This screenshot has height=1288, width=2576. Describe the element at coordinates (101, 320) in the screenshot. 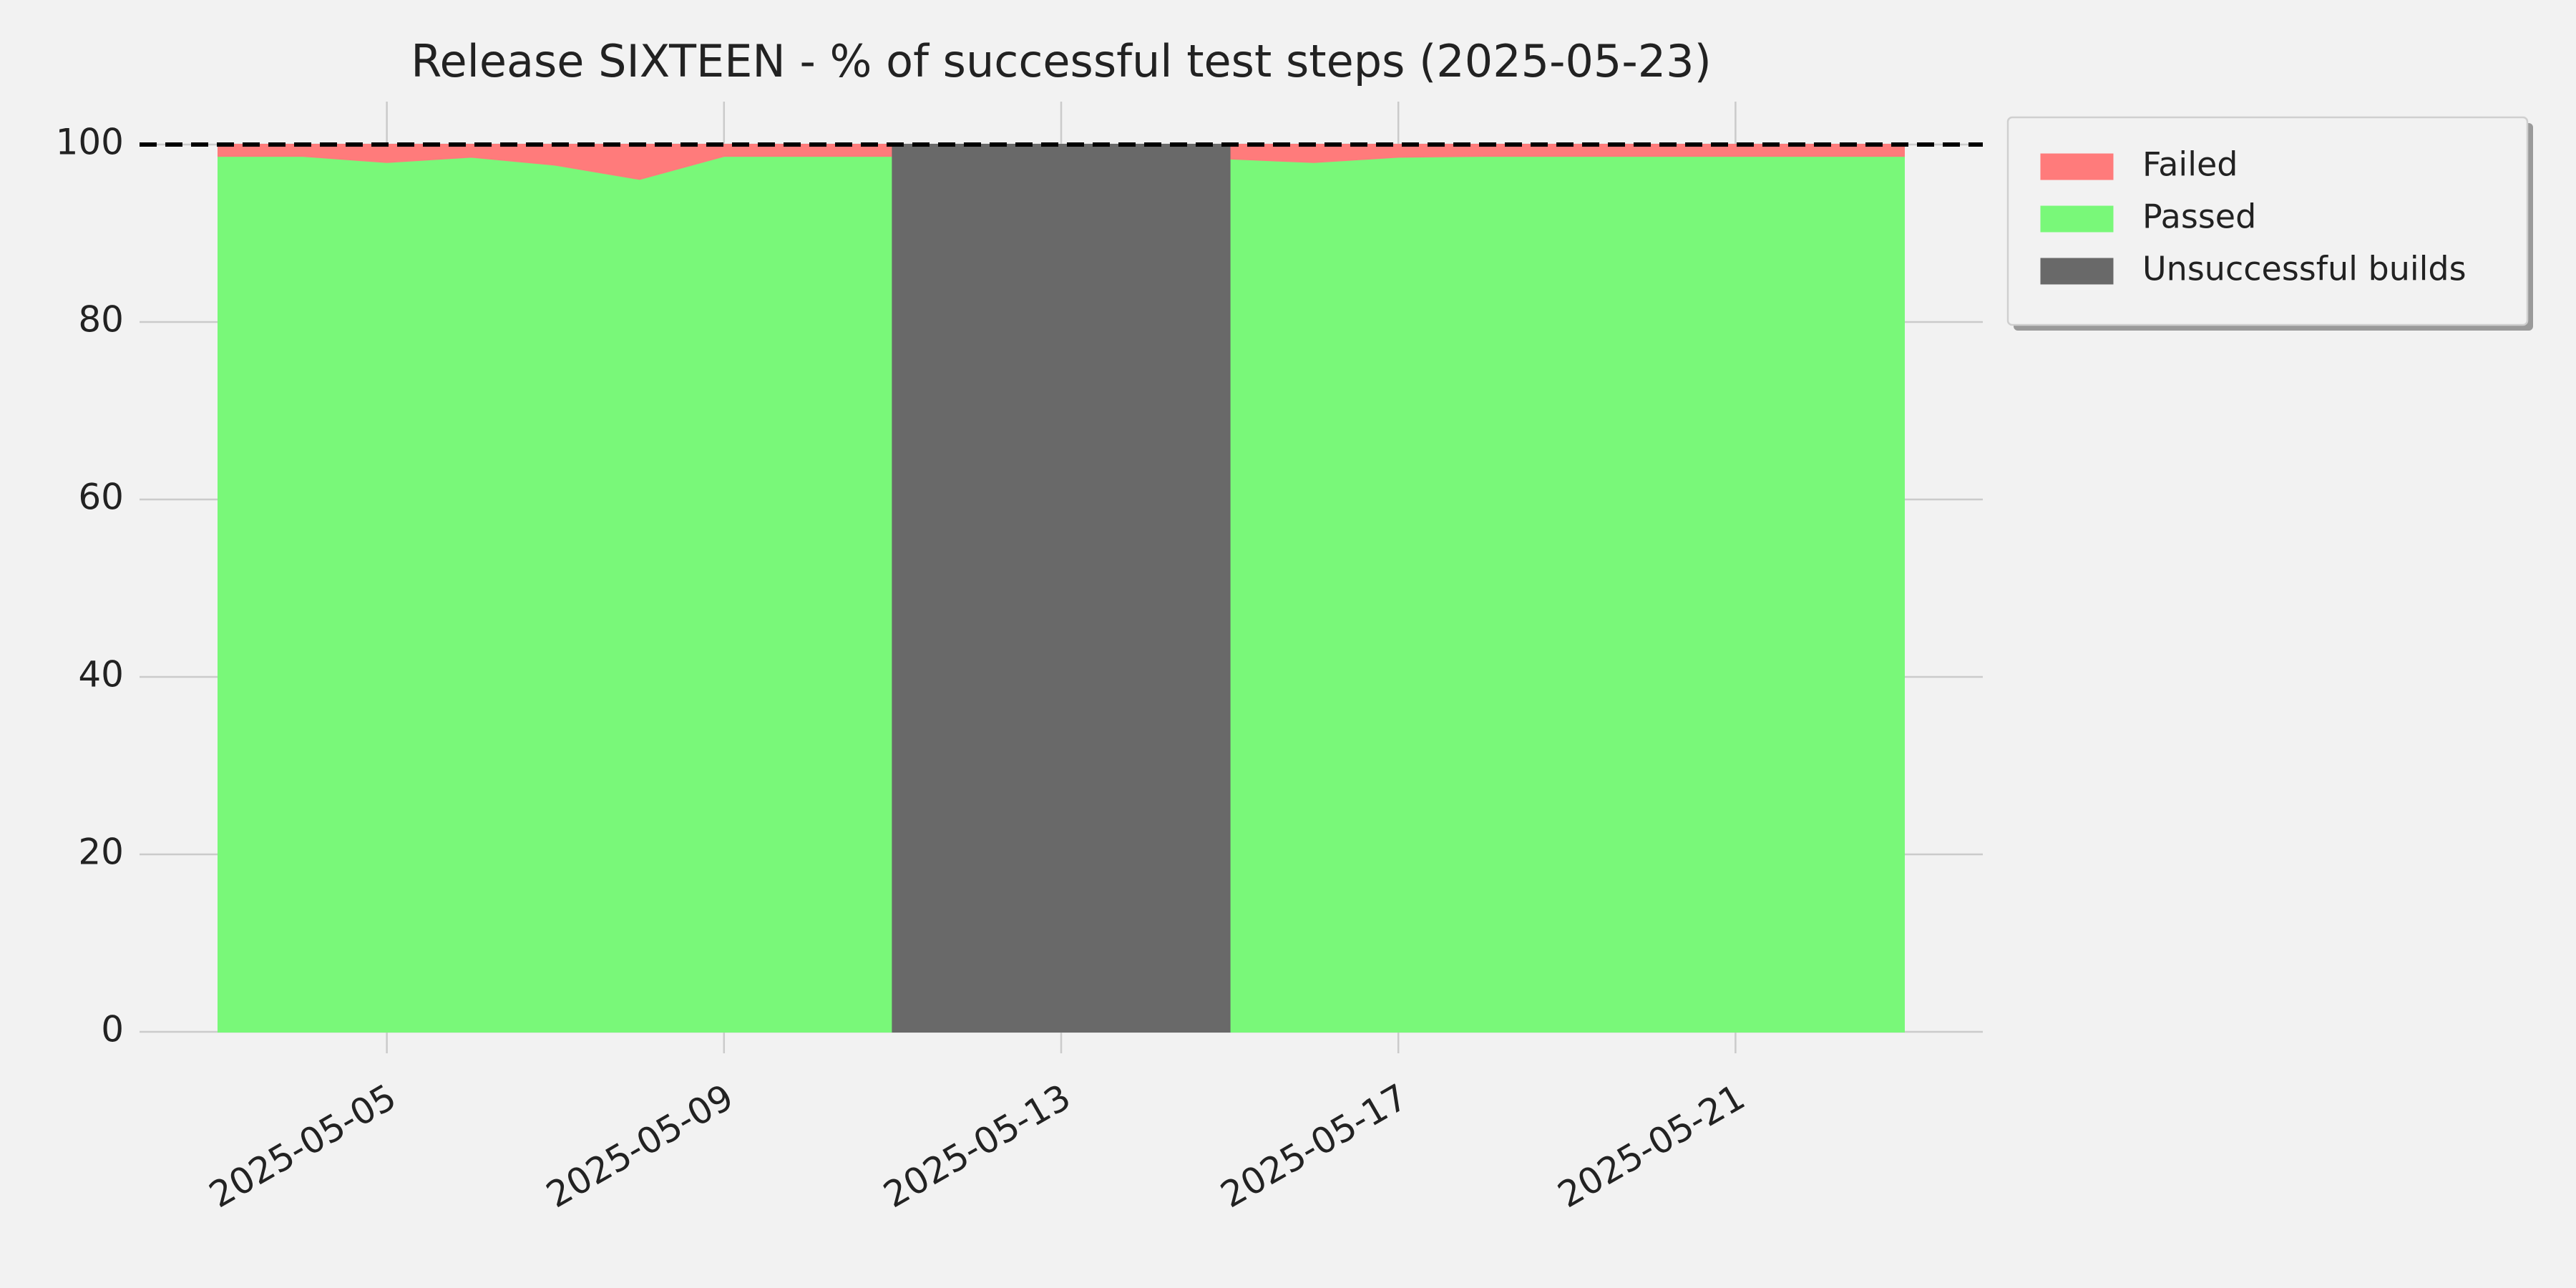

I see `y-tick-label: 80` at that location.